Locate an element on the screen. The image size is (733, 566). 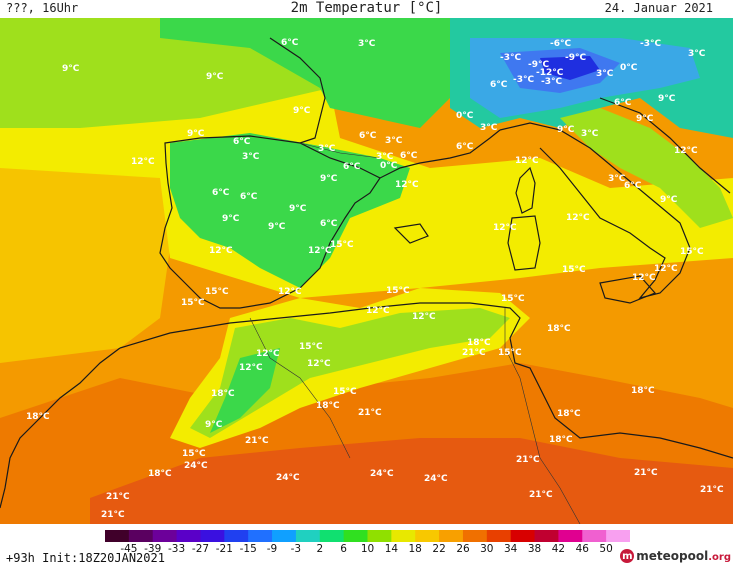
coast-morocco-atlantic is located at coordinates (60, 428).